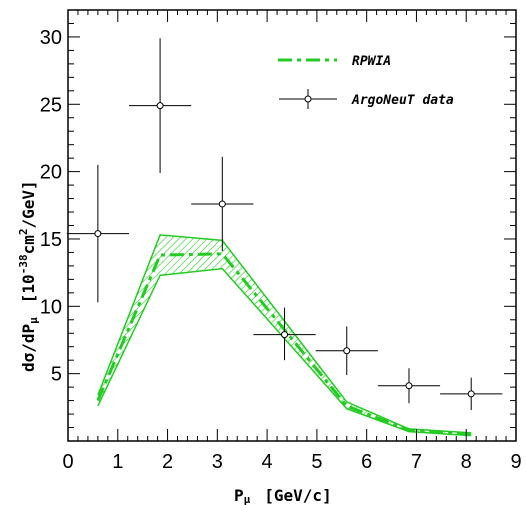 This screenshot has width=526, height=505. I want to click on y-tick-label: 20, so click(51, 173).